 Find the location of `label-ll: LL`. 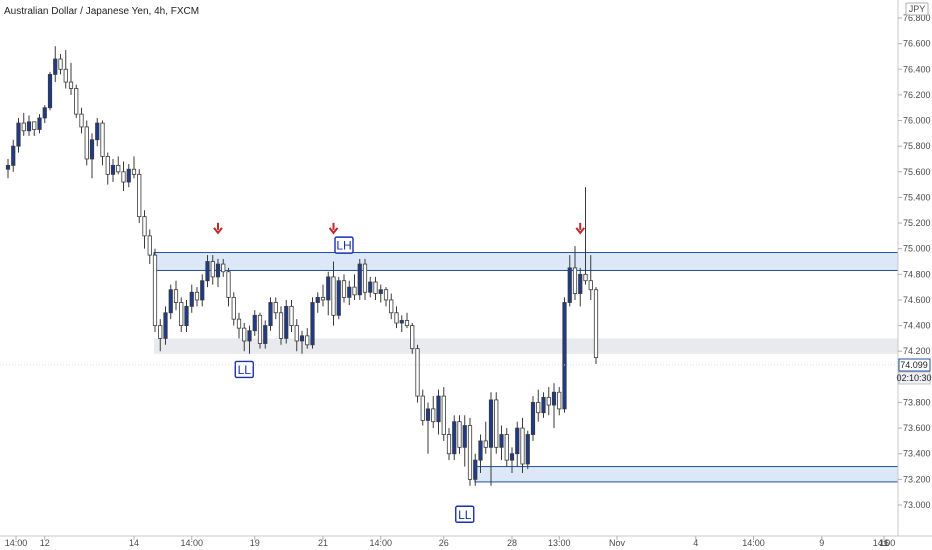

label-ll: LL is located at coordinates (244, 369).